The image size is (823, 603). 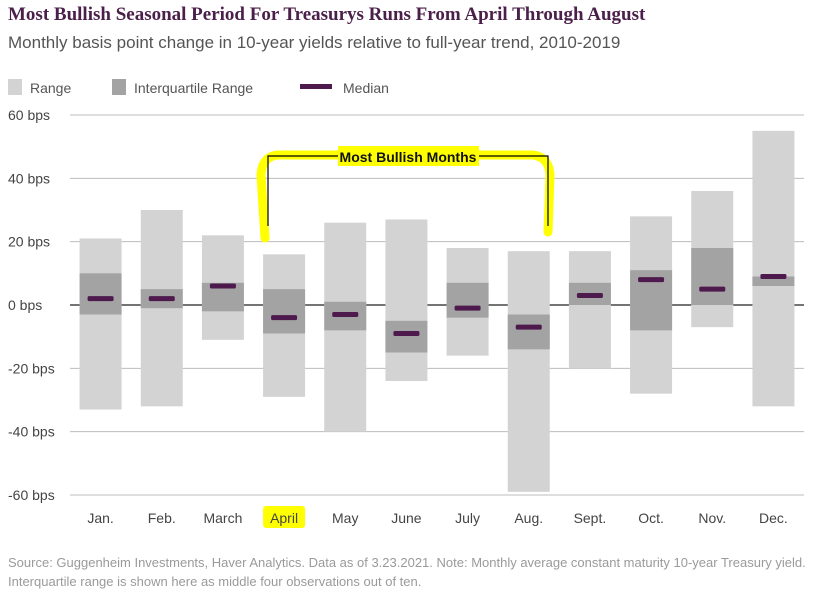 I want to click on median-markers, so click(x=437, y=305).